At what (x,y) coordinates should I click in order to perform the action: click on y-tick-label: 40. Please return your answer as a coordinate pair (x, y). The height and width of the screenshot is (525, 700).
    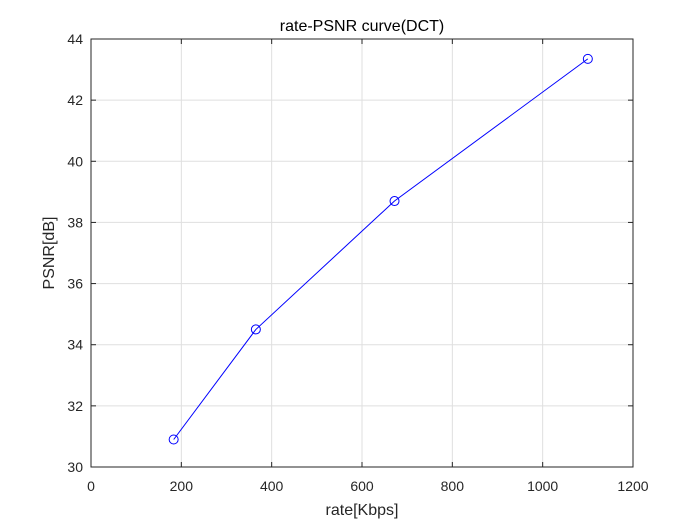
    Looking at the image, I should click on (75, 161).